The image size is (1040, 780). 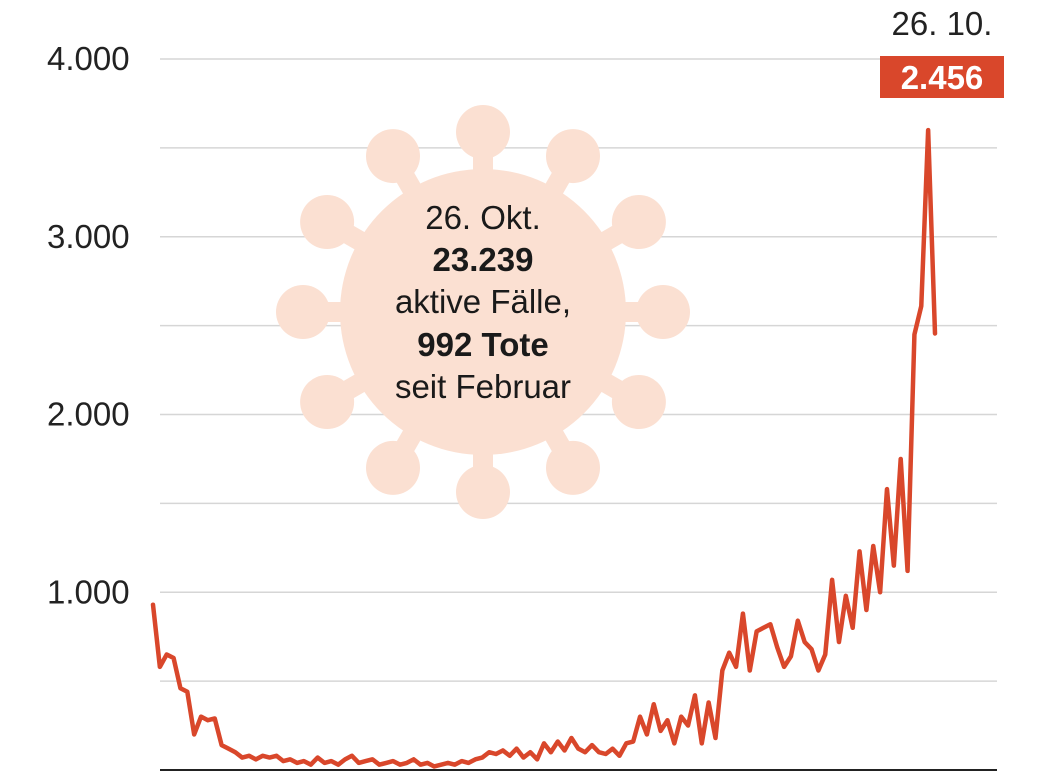 What do you see at coordinates (88, 325) in the screenshot?
I see `y-axis-ticks: 1.000 2.000 3.000 4.000` at bounding box center [88, 325].